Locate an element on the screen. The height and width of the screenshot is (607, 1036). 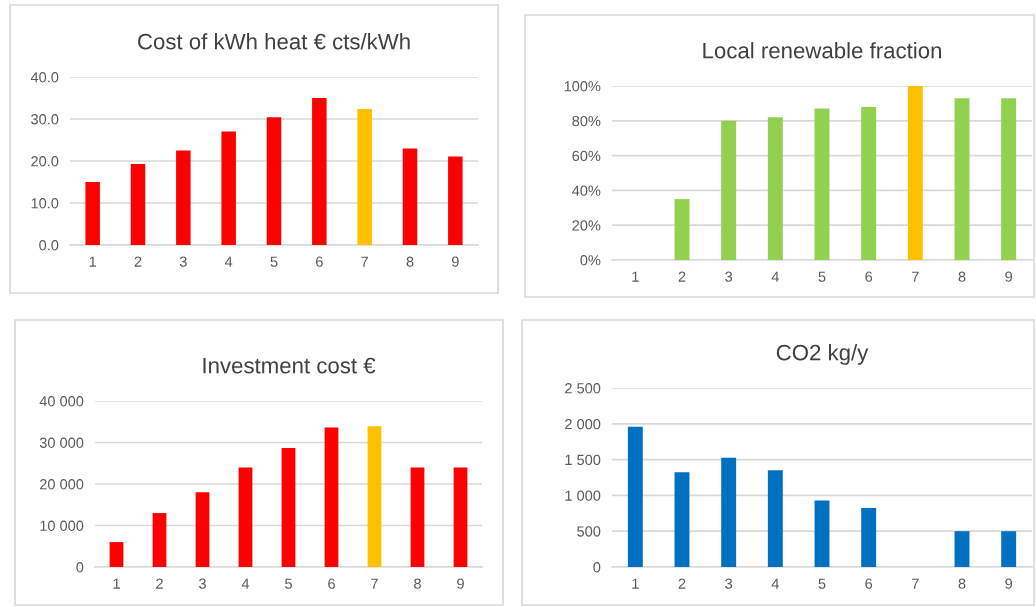
y-tick-label: 1 000 is located at coordinates (583, 495).